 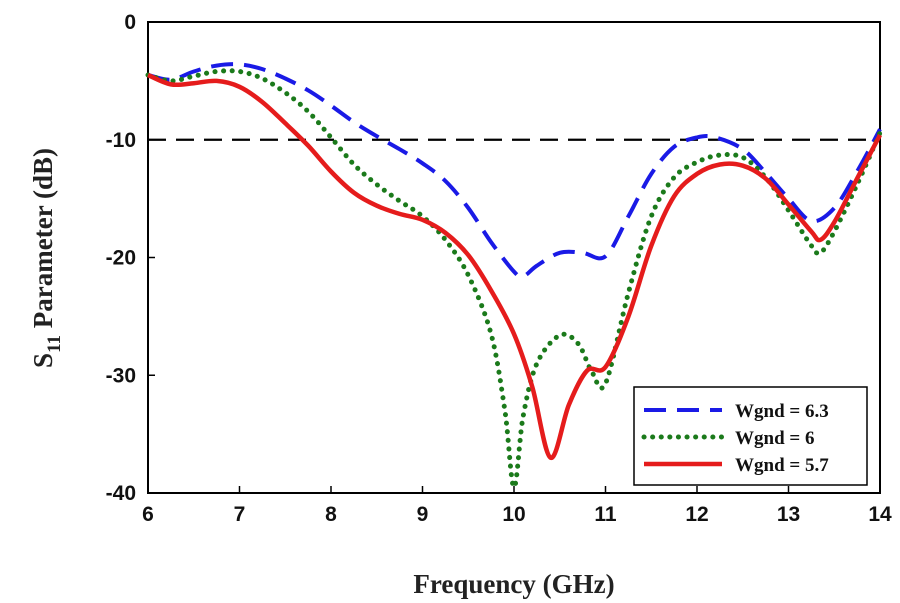 What do you see at coordinates (43, 360) in the screenshot?
I see `y-axis-title-prefix: S` at bounding box center [43, 360].